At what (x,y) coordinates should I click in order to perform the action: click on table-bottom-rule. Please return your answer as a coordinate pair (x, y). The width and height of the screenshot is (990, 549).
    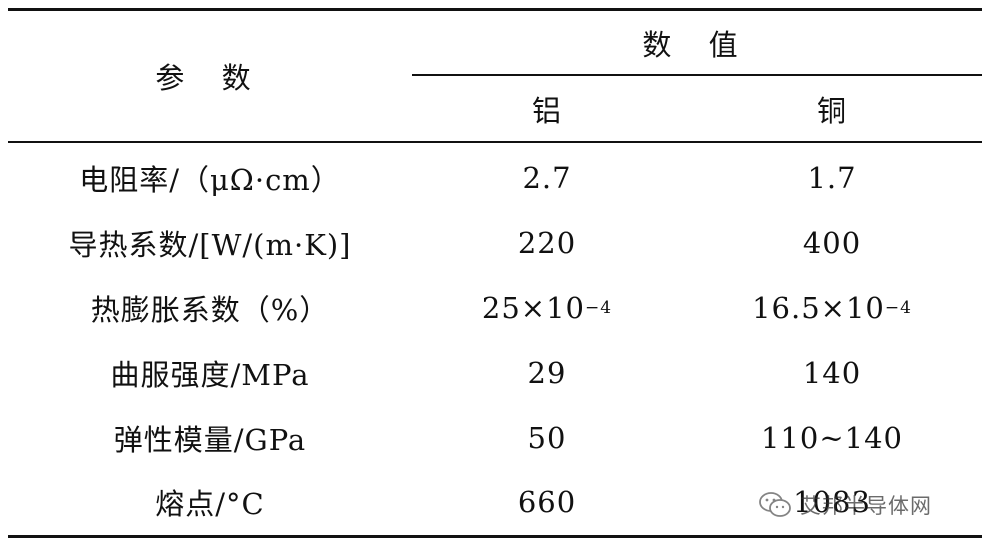
    Looking at the image, I should click on (495, 536).